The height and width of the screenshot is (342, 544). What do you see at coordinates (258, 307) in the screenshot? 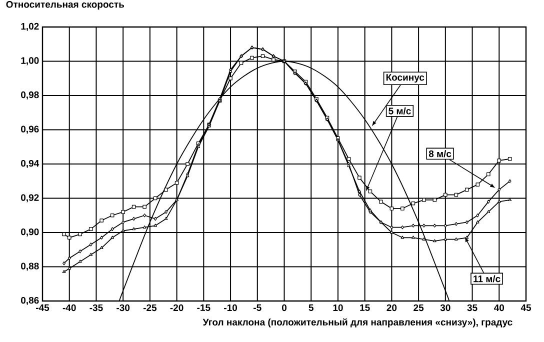
I see `x-tick-label: -5` at bounding box center [258, 307].